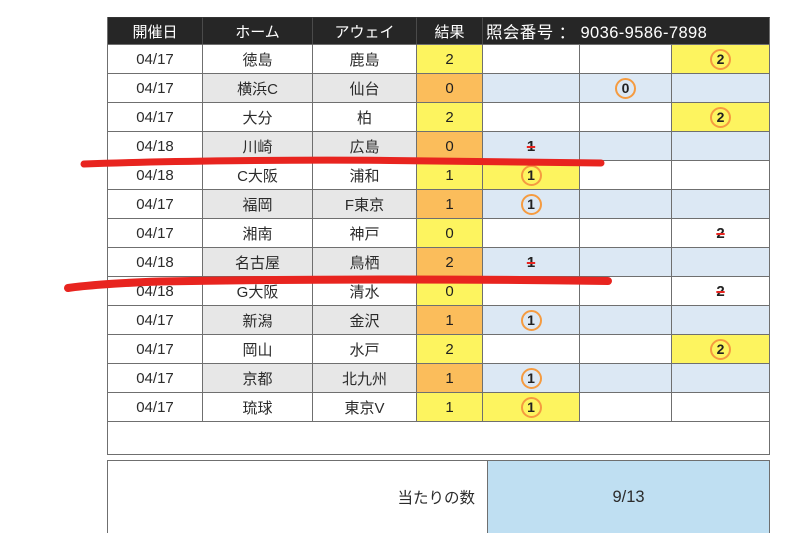 This screenshot has height=533, width=800. I want to click on header-row: 開催日 ホーム アウェイ 結果 照会番号 ： 9036-9586-7898, so click(439, 31).